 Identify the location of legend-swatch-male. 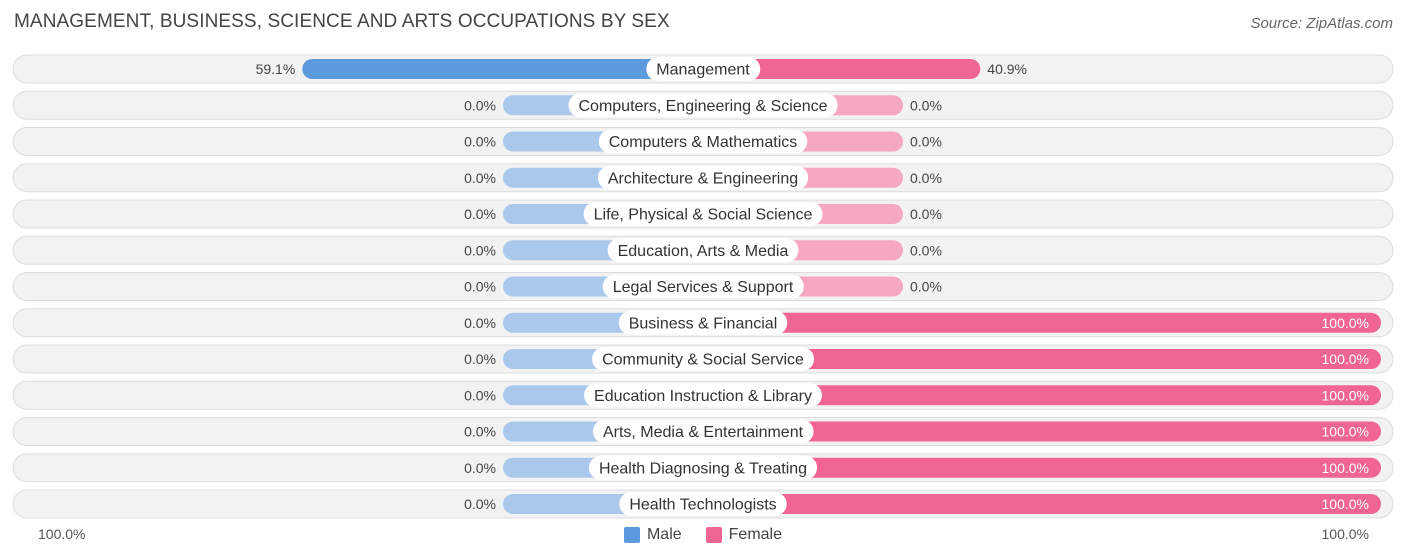
(631, 535).